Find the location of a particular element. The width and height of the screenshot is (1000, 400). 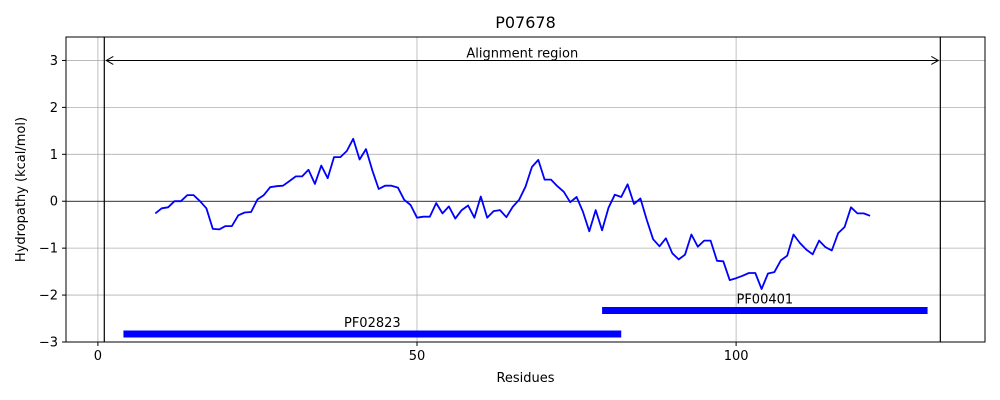

x-tick-label: 0 is located at coordinates (98, 356).